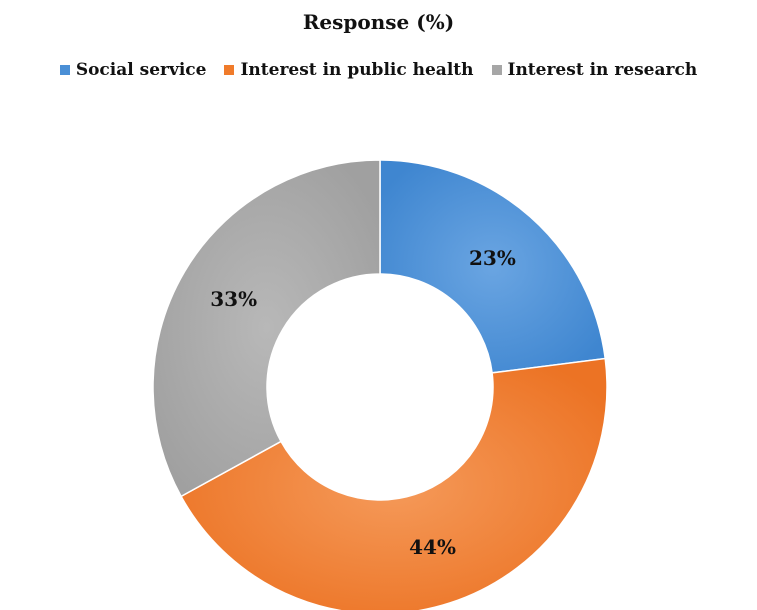  Describe the element at coordinates (64, 70) in the screenshot. I see `legend-swatch-social-service` at that location.